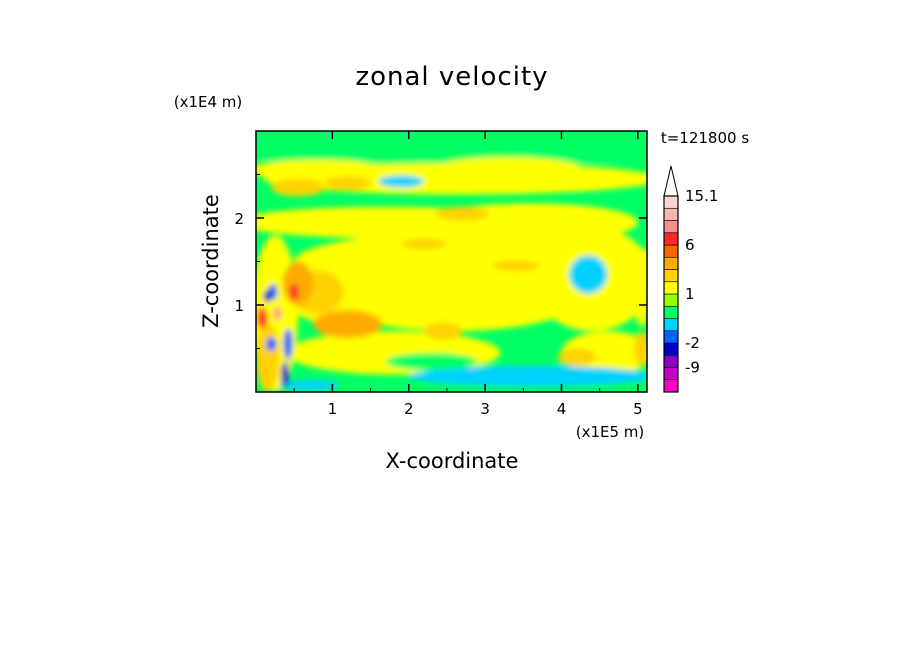  I want to click on x-unit-label: (x1E5 m), so click(610, 432).